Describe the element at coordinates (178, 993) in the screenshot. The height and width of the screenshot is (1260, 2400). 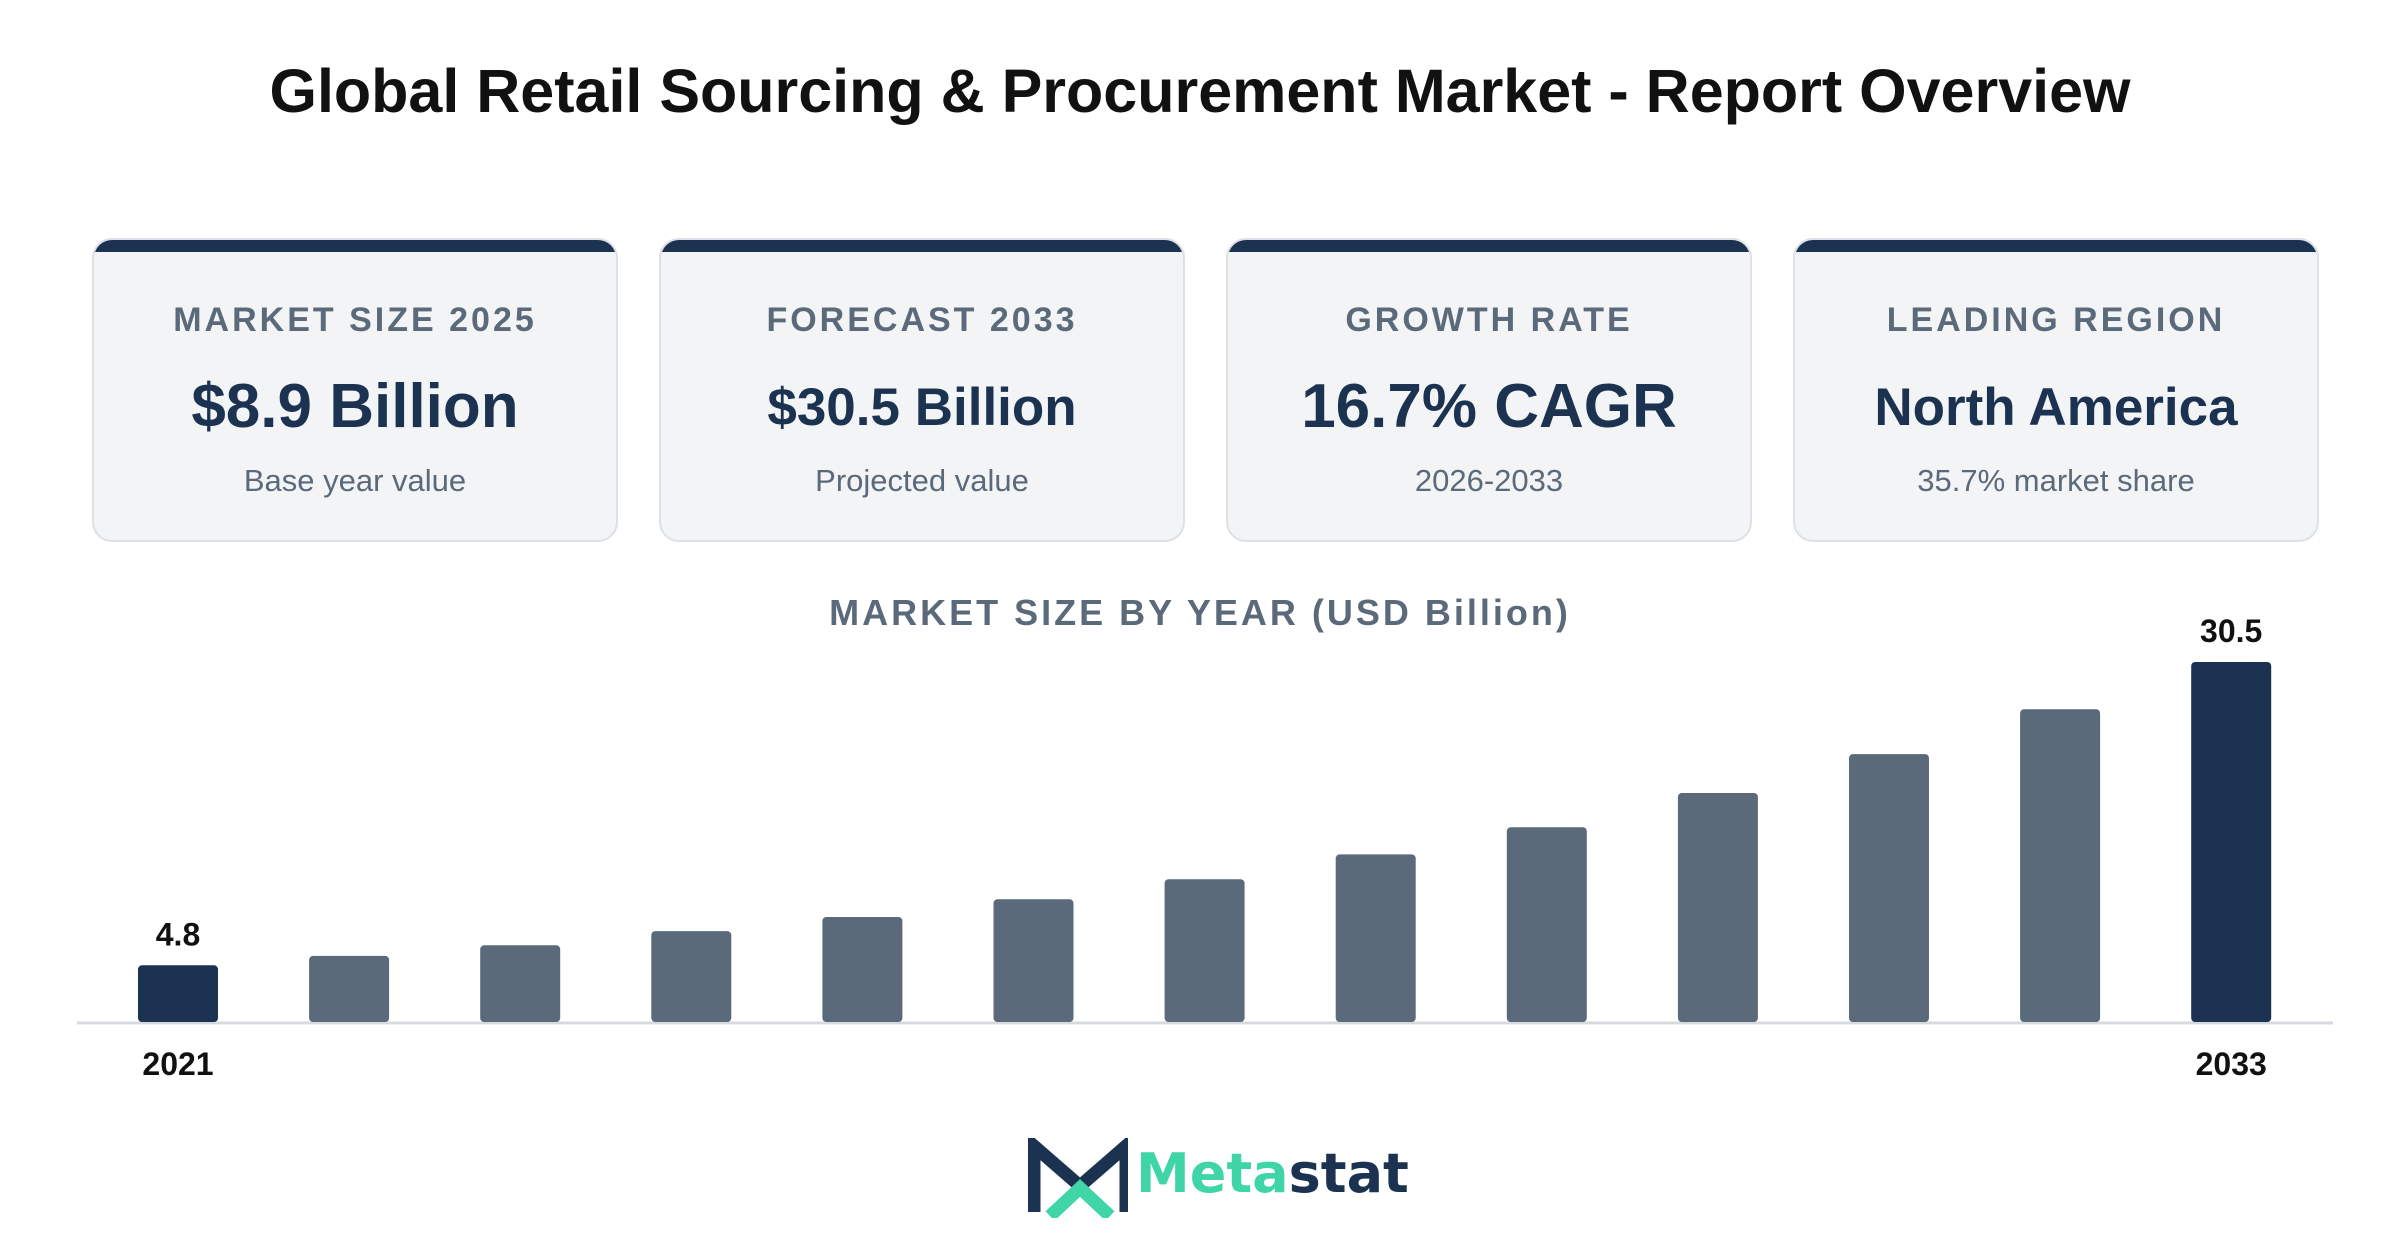
I see `bar-2021` at that location.